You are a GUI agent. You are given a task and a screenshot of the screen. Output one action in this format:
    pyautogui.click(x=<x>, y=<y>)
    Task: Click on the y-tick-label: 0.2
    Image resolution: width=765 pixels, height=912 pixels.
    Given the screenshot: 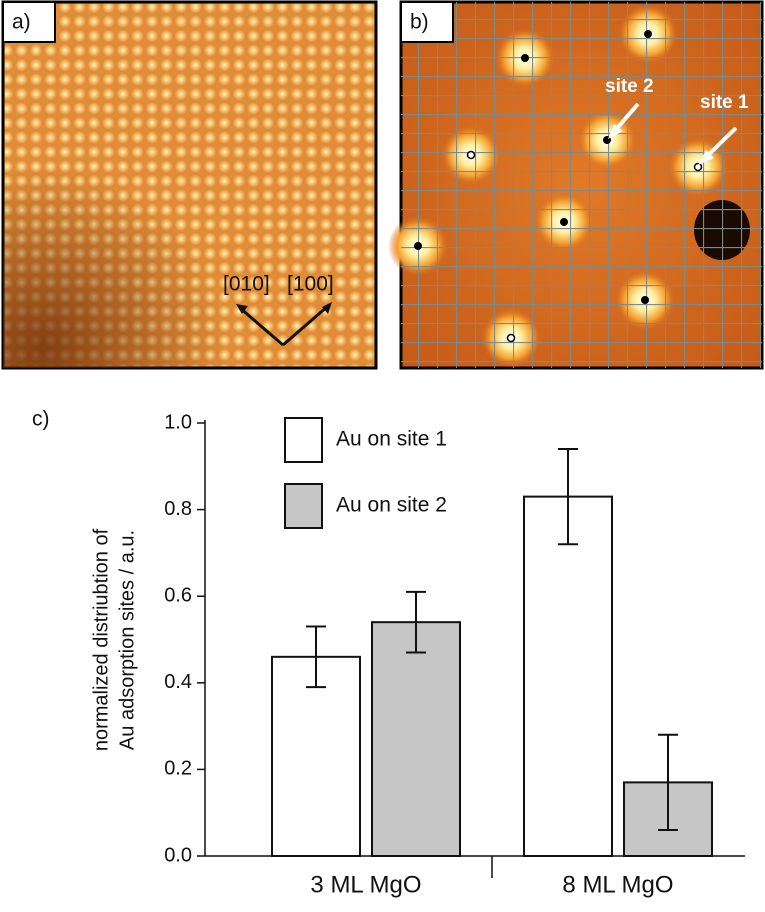 What is the action you would take?
    pyautogui.click(x=178, y=769)
    